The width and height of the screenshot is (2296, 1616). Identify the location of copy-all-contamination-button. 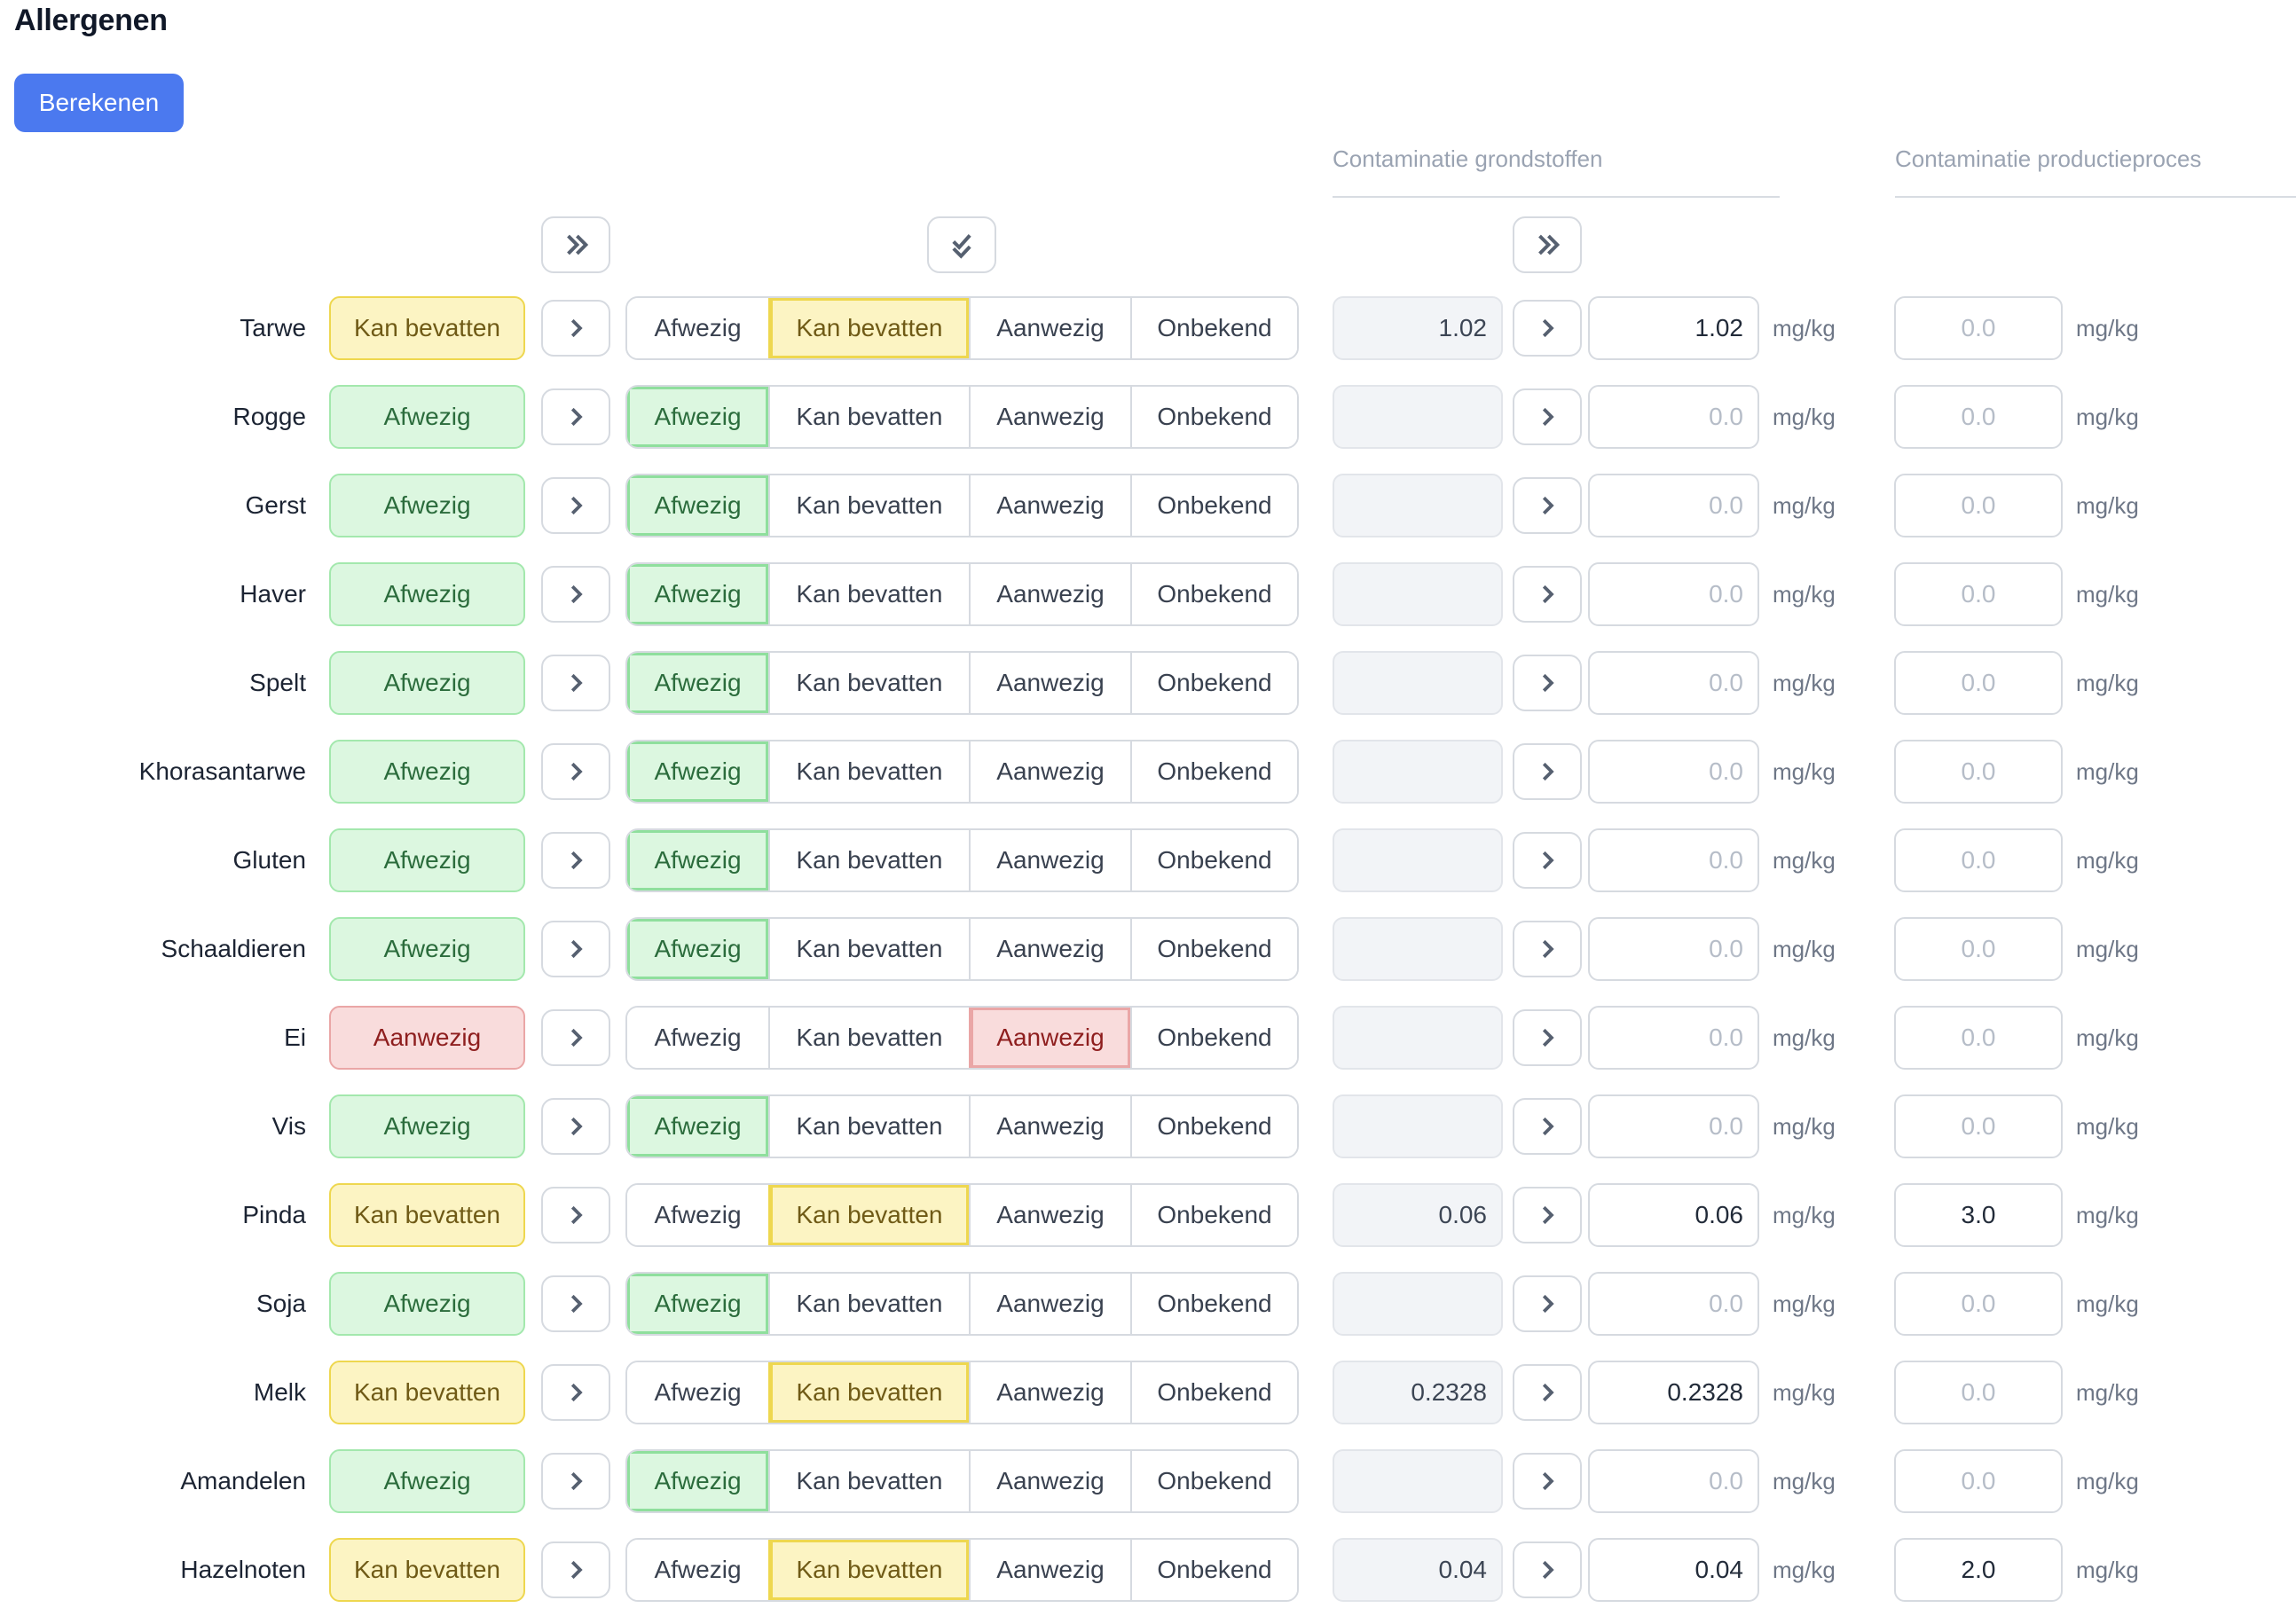
(1547, 245).